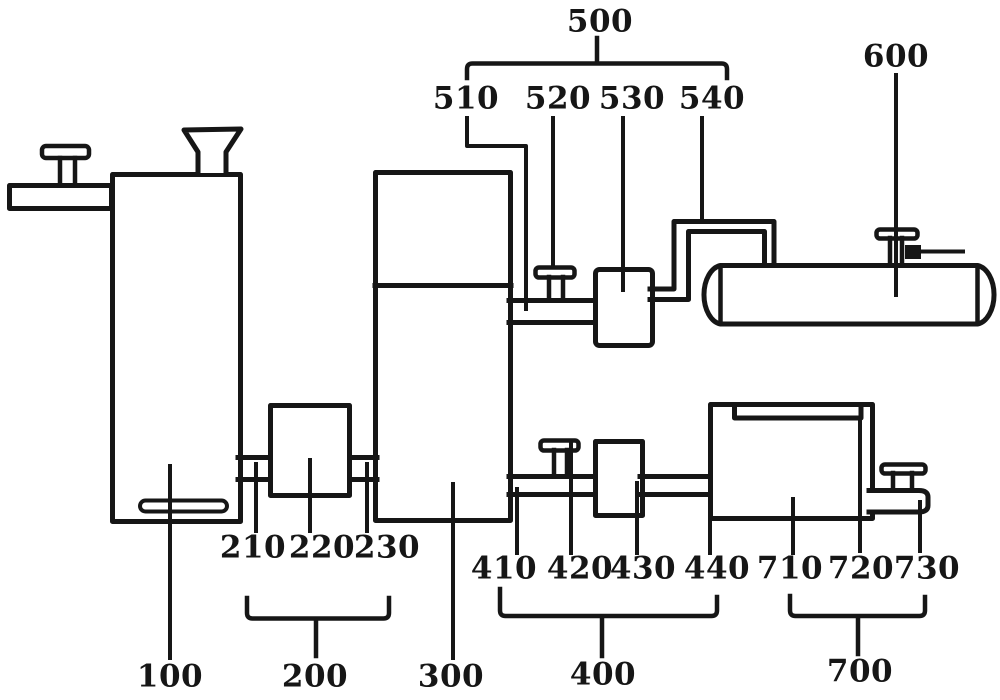  What do you see at coordinates (65, 165) in the screenshot?
I see `inlet-valve` at bounding box center [65, 165].